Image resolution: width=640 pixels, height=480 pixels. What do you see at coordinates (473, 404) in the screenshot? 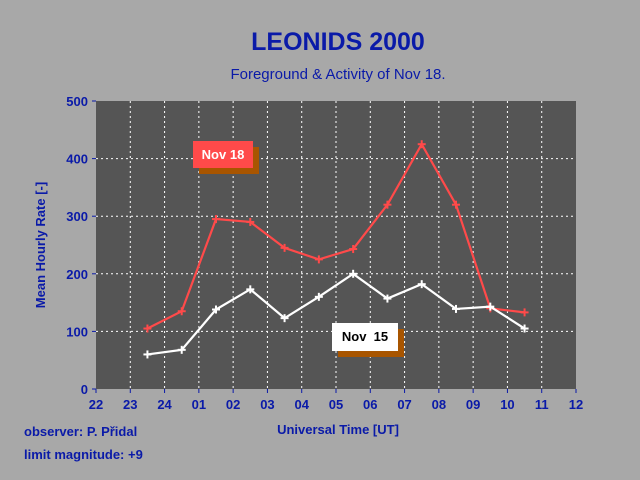
I see `x-tick-label: 09` at bounding box center [473, 404].